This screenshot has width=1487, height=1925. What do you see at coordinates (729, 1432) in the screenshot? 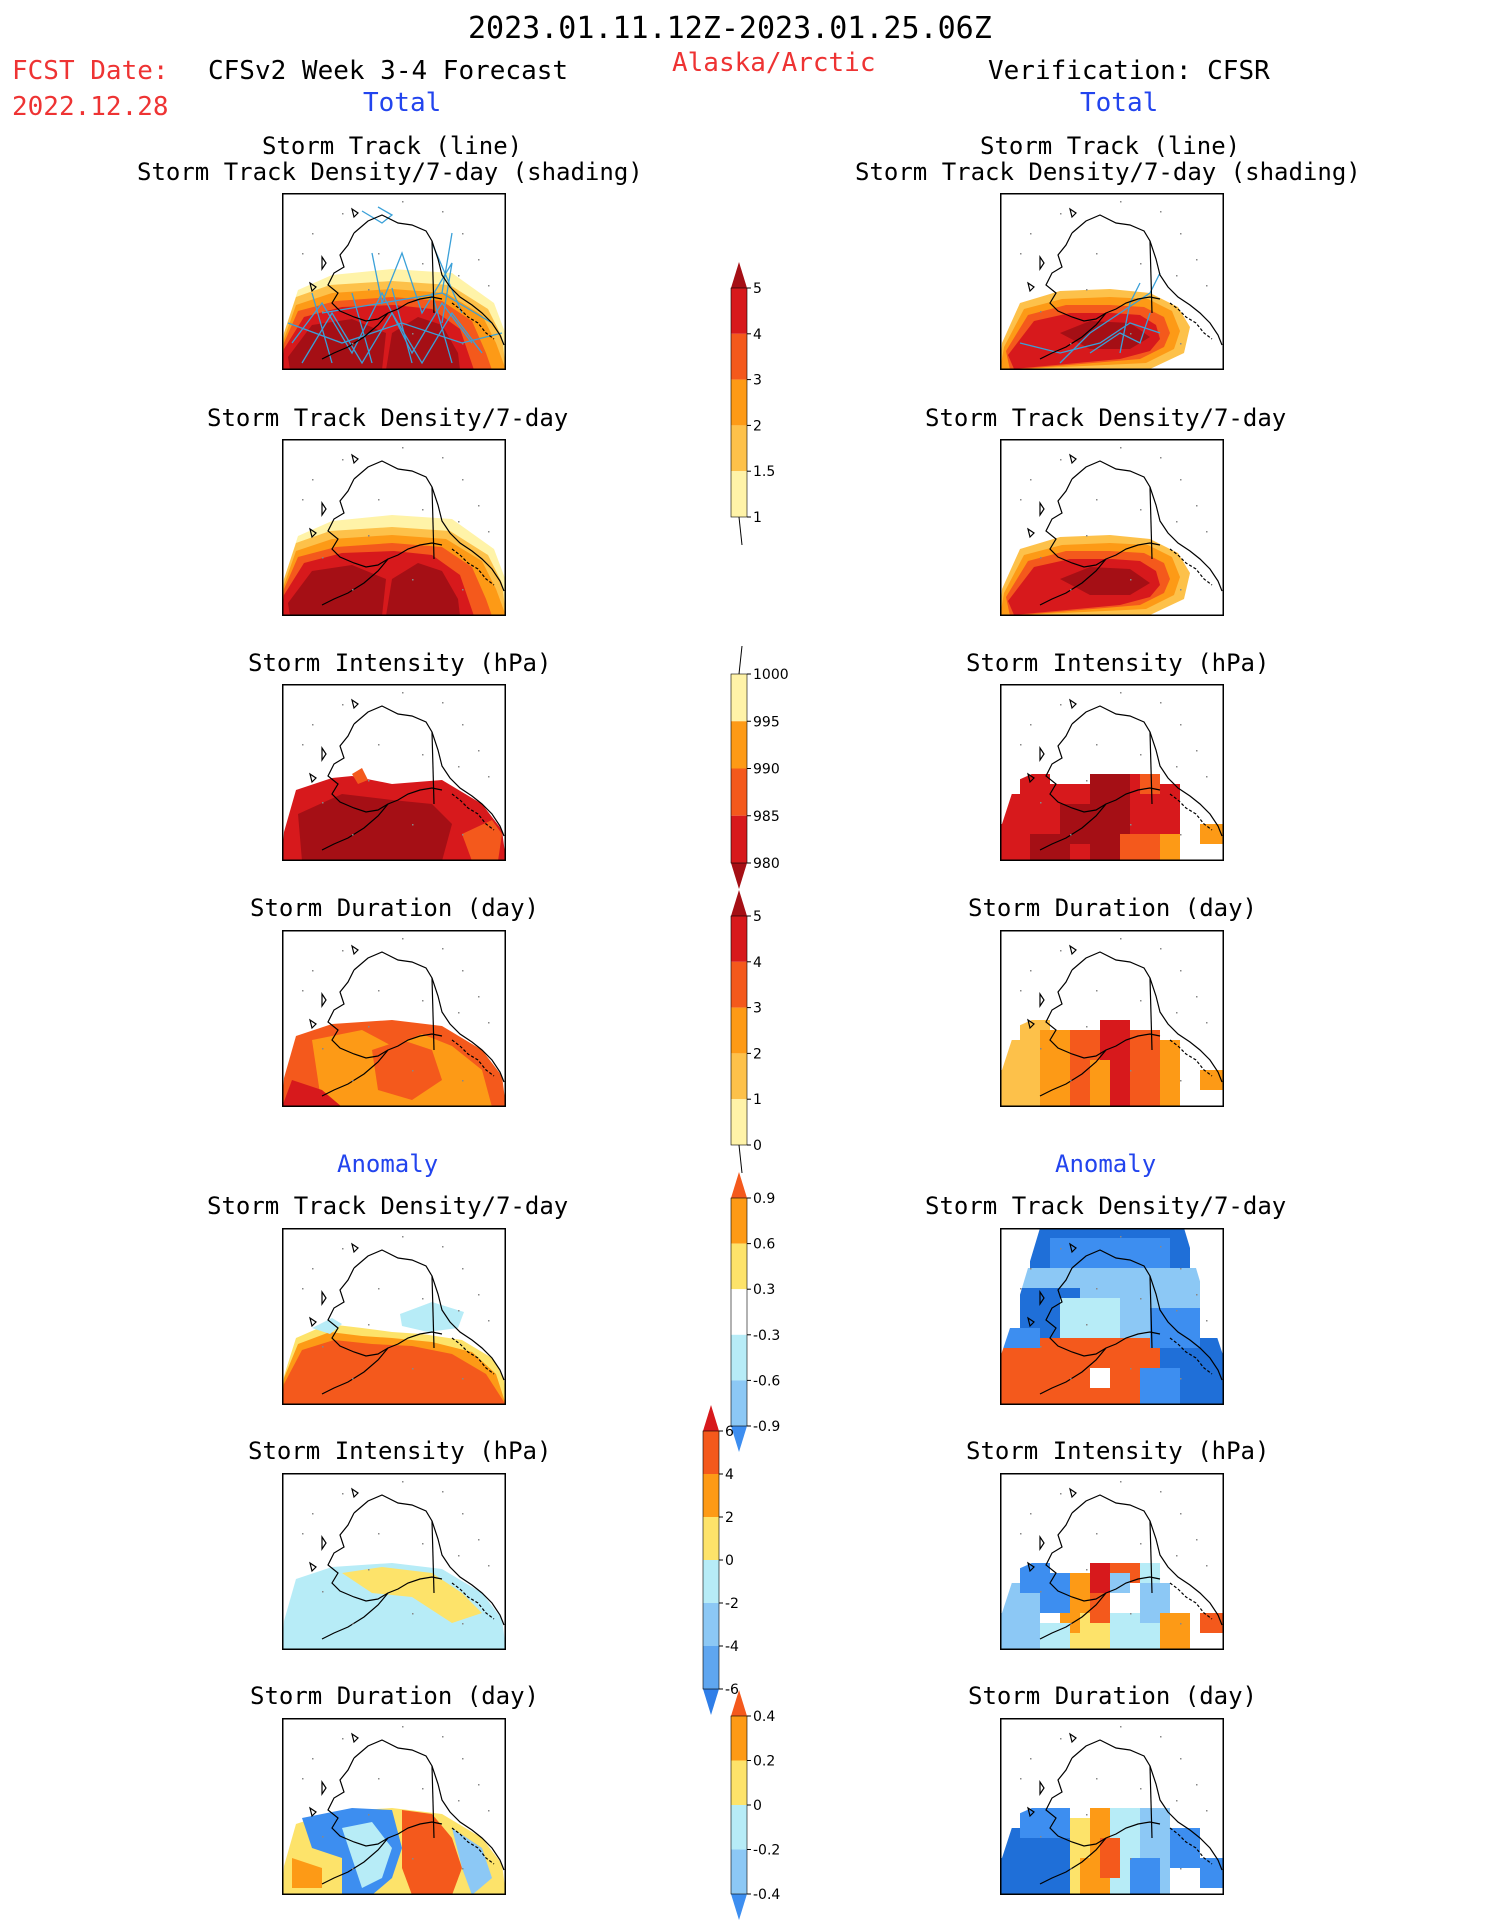
I see `colorbar-label: 6` at bounding box center [729, 1432].